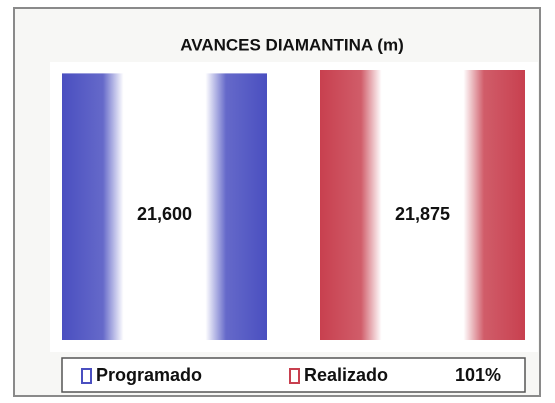 This screenshot has height=403, width=555. What do you see at coordinates (478, 375) in the screenshot?
I see `annotation: 101%` at bounding box center [478, 375].